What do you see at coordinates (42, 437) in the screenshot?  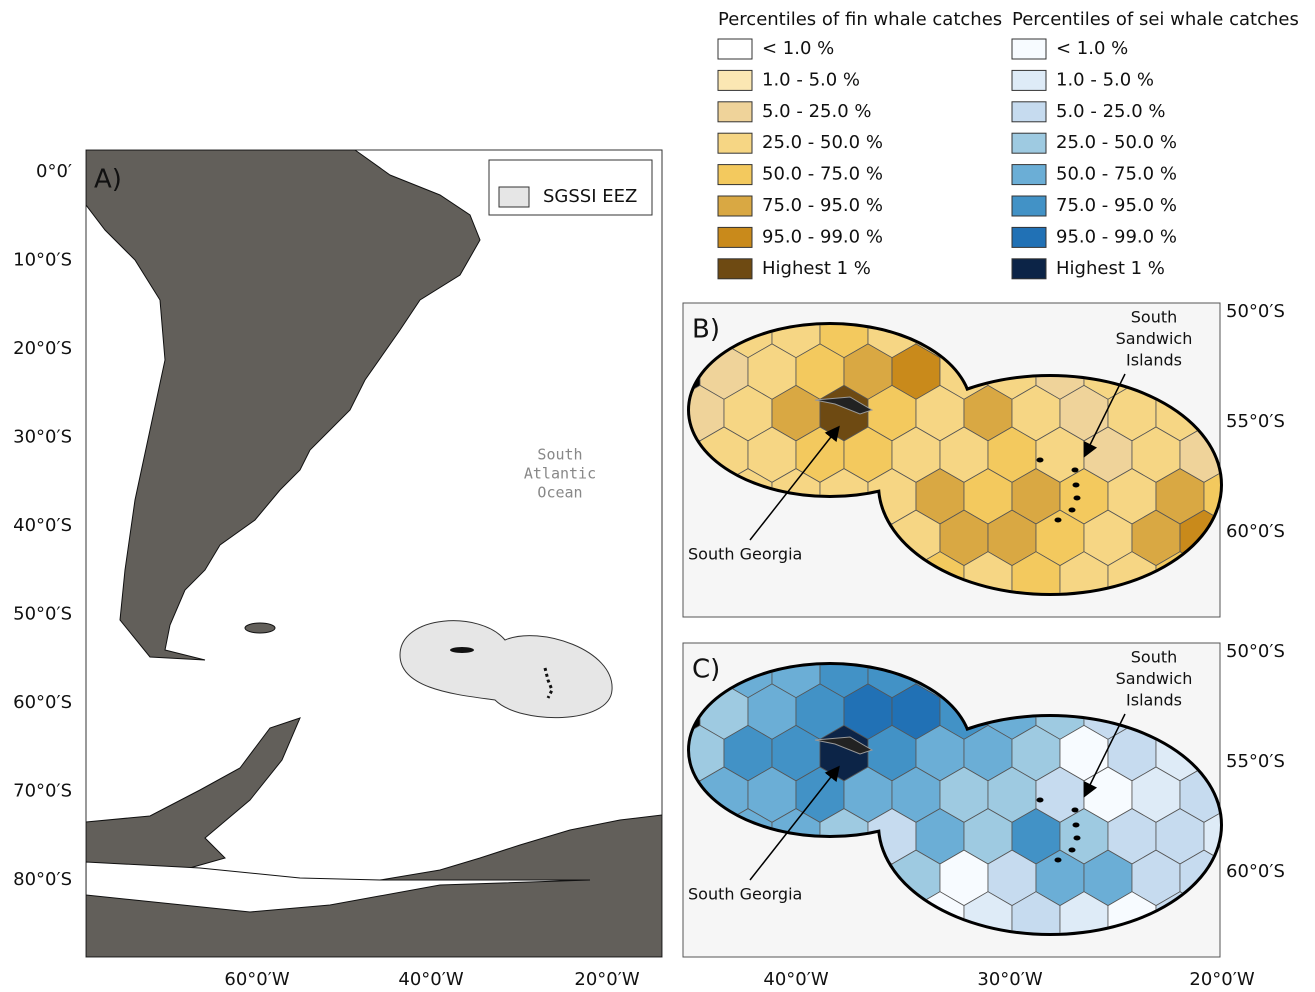 I see `y-label: 30°0′S` at bounding box center [42, 437].